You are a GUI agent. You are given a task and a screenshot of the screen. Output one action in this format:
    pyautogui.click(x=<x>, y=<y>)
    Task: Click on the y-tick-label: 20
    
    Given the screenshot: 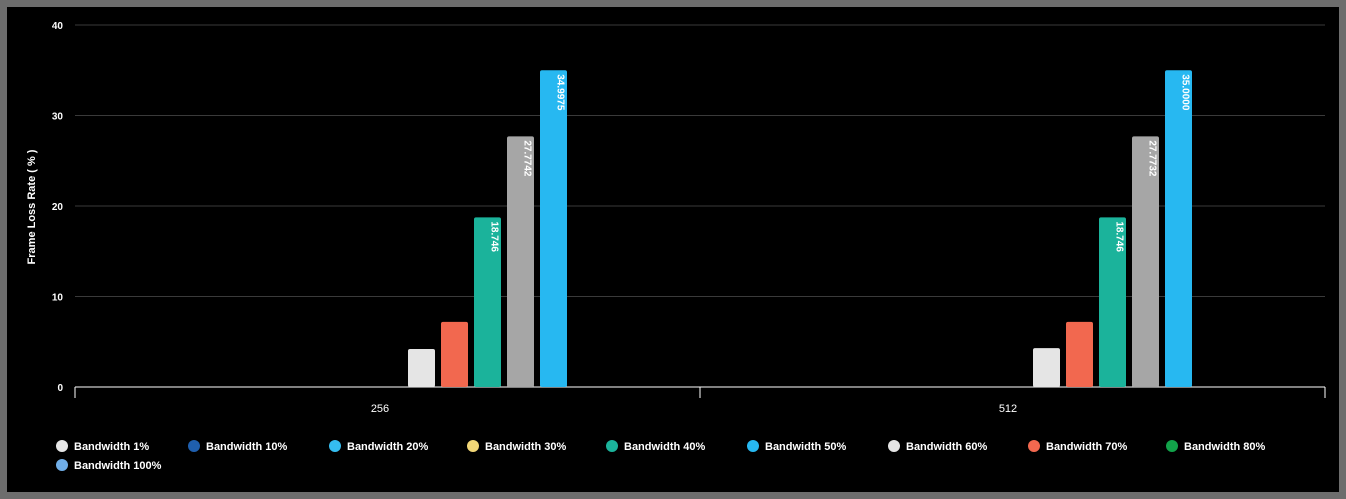 What is the action you would take?
    pyautogui.click(x=58, y=207)
    